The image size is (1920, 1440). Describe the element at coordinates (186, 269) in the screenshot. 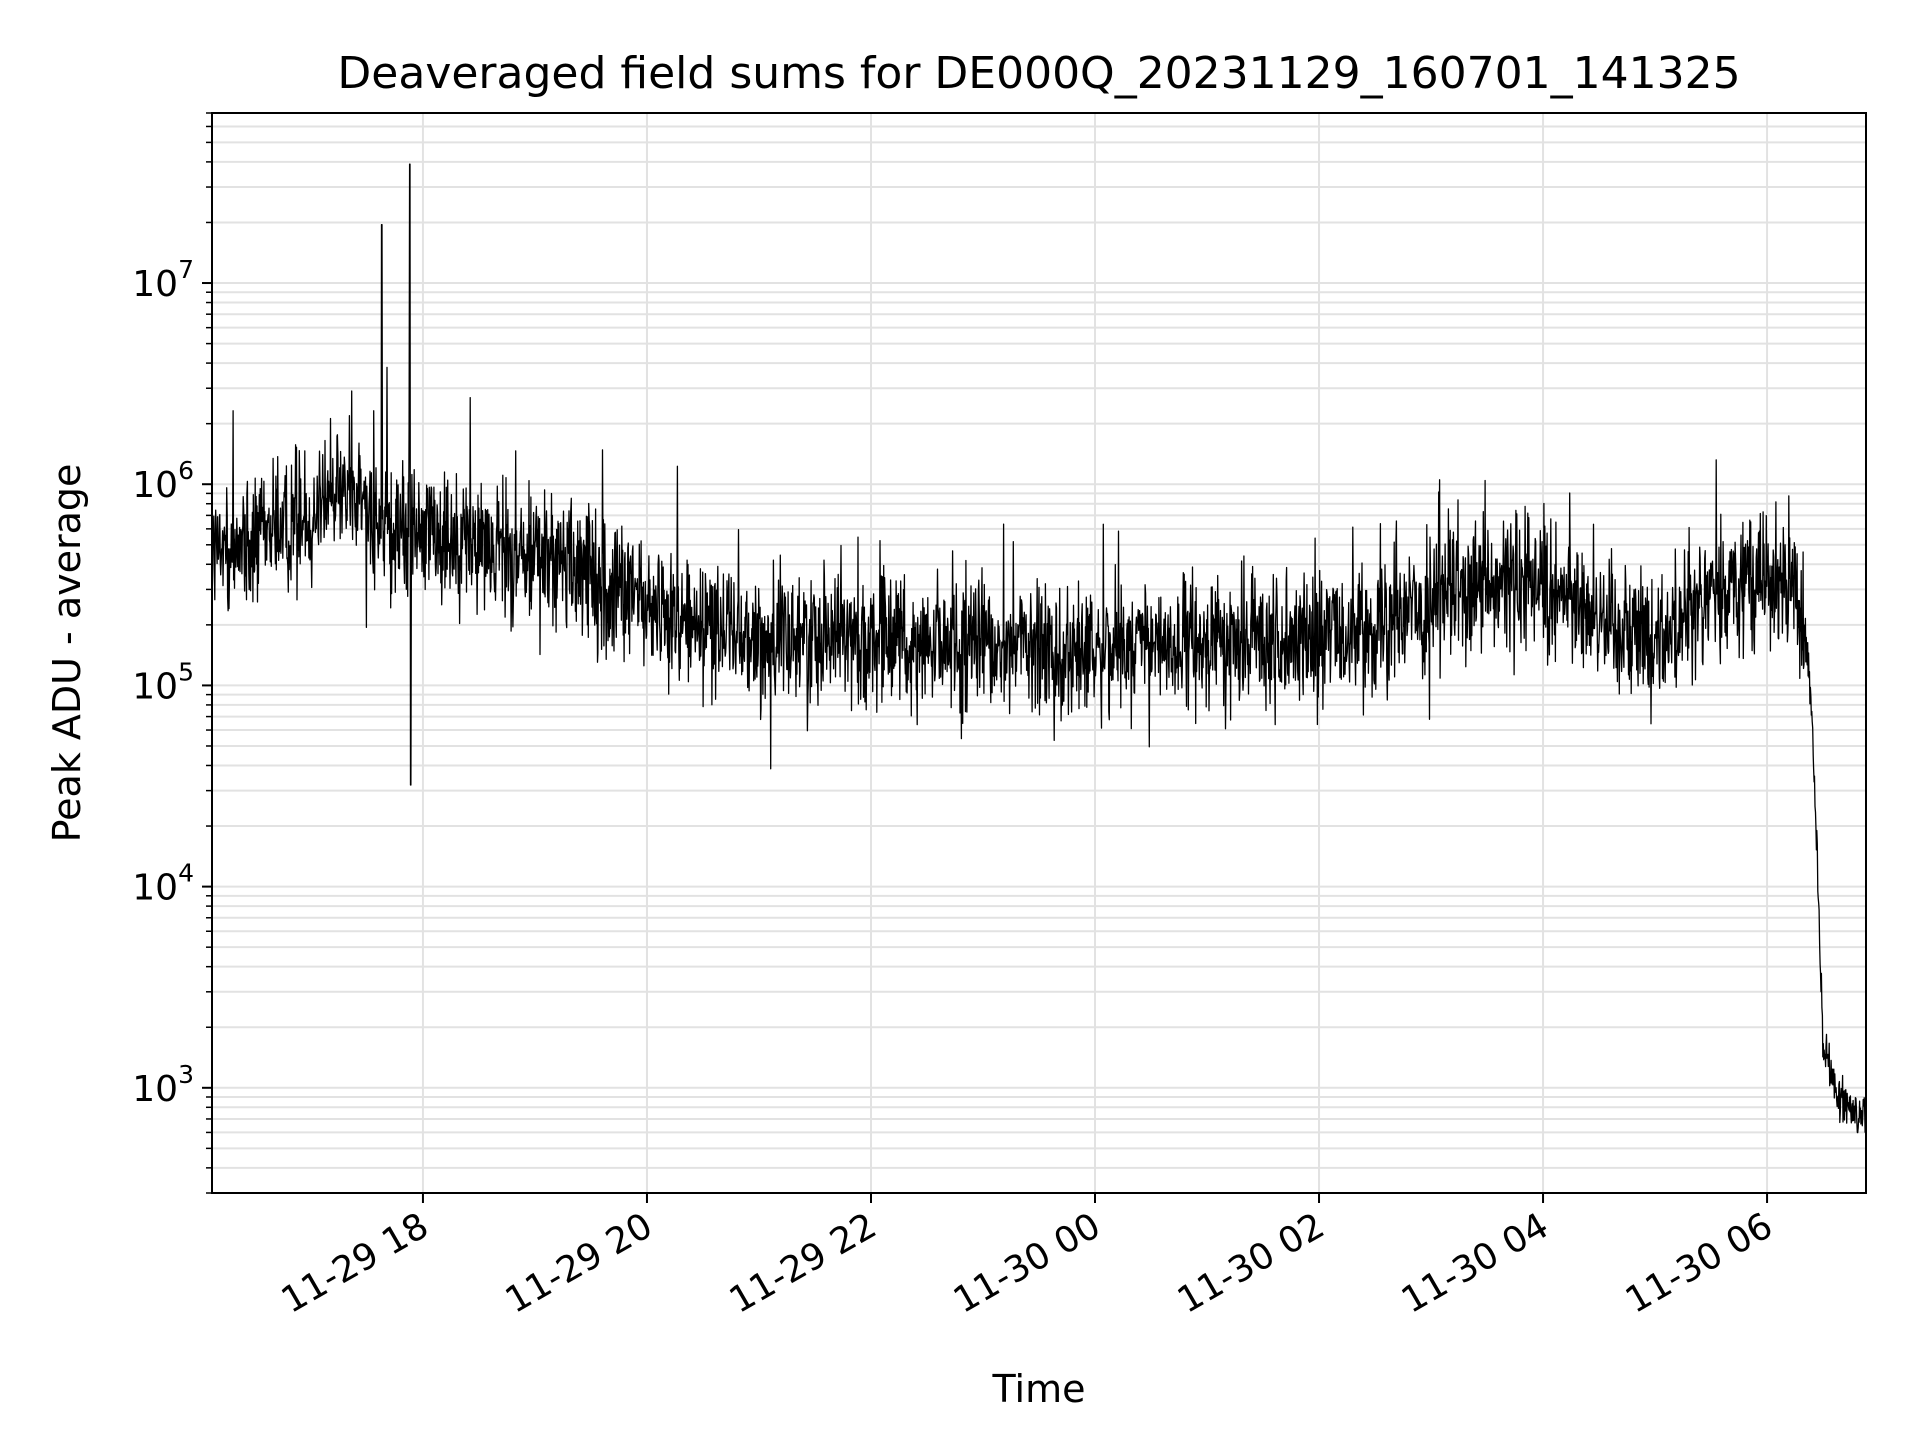

I see `y-tick-exponent: 7` at that location.